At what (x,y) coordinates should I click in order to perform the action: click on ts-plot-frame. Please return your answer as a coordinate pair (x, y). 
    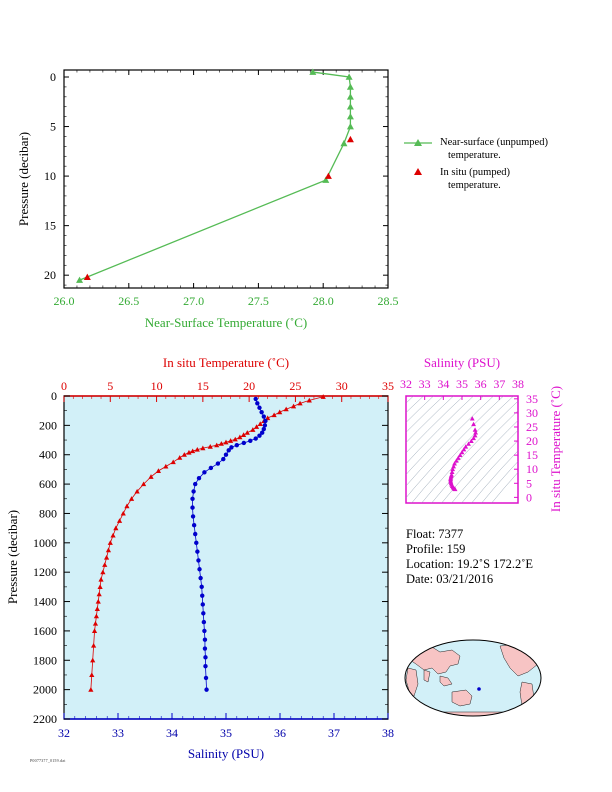
    Looking at the image, I should click on (462, 449).